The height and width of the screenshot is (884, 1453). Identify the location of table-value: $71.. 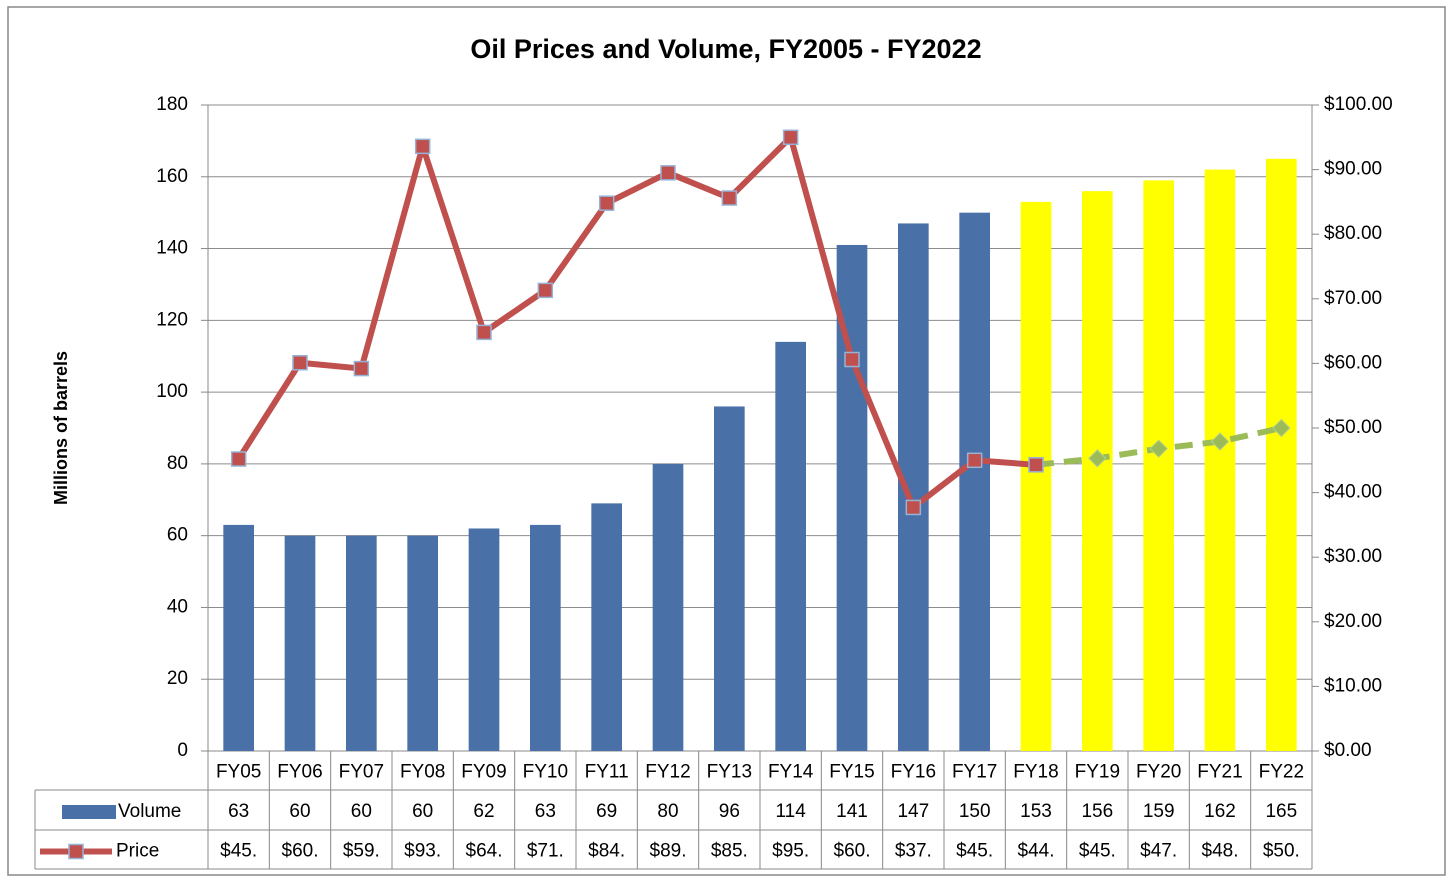
(545, 851).